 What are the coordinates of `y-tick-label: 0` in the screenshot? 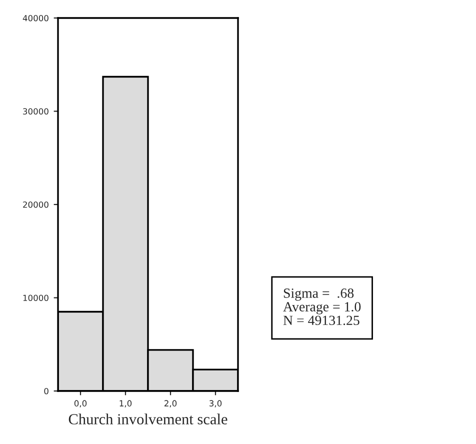 It's located at (46, 391).